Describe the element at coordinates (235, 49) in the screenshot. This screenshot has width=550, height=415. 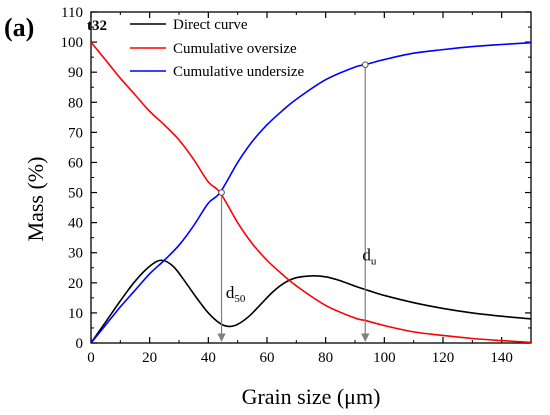
I see `legend-label-cumulative-oversize: Cumulative oversize` at that location.